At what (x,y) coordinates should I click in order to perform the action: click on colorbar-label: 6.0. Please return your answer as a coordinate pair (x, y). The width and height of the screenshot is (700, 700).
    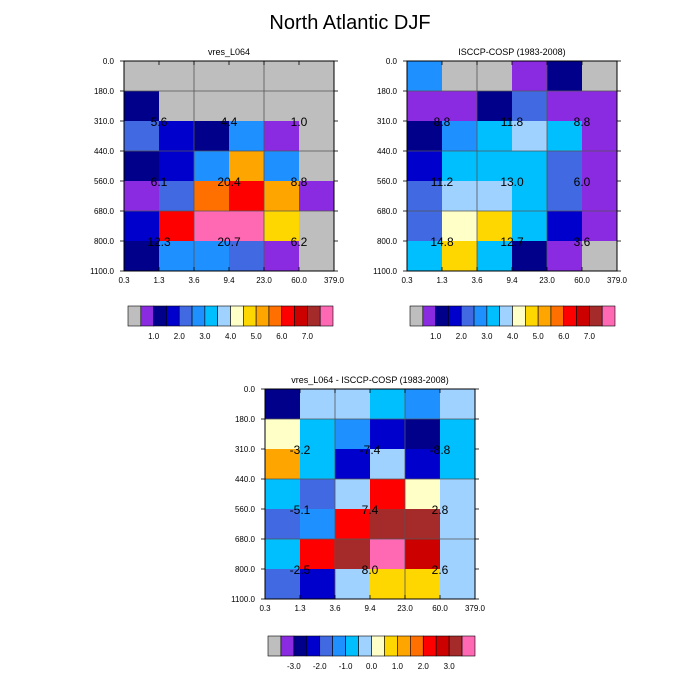
    Looking at the image, I should click on (282, 336).